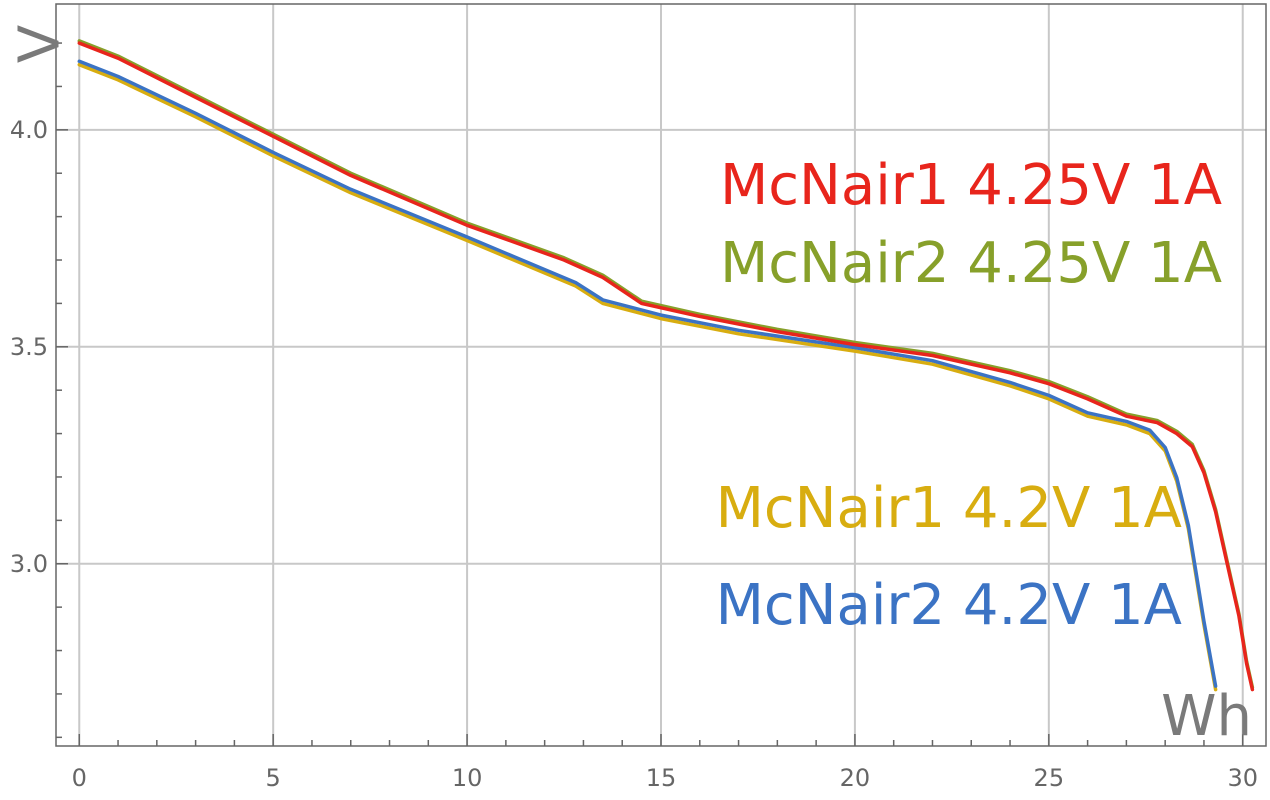  I want to click on legend-entry-mcnair2-425v: McNair2 4.25V 1A, so click(971, 263).